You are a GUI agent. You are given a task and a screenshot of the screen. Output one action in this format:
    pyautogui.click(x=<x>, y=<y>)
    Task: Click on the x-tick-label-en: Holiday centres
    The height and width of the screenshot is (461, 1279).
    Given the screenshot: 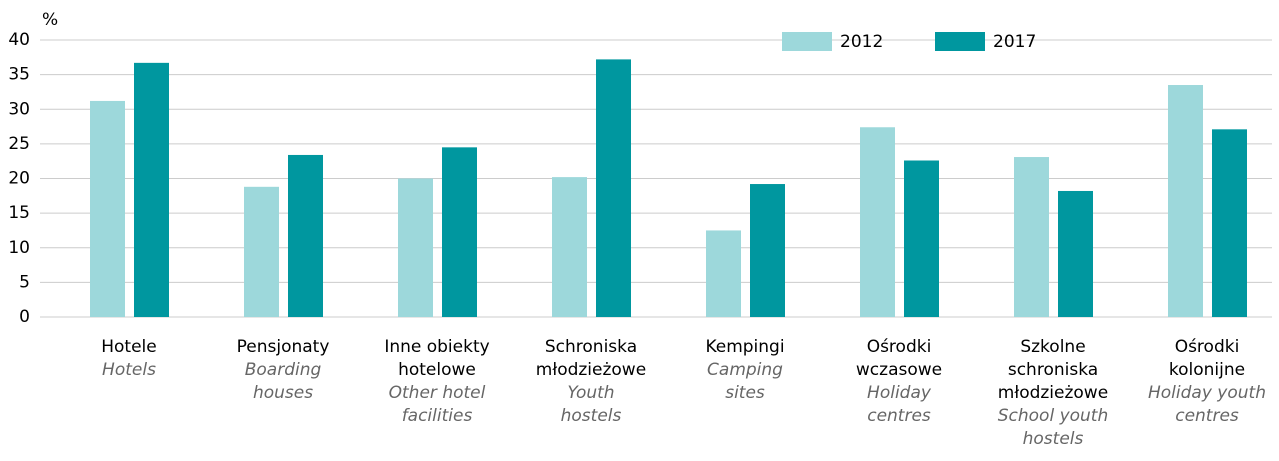 What is the action you would take?
    pyautogui.click(x=899, y=404)
    